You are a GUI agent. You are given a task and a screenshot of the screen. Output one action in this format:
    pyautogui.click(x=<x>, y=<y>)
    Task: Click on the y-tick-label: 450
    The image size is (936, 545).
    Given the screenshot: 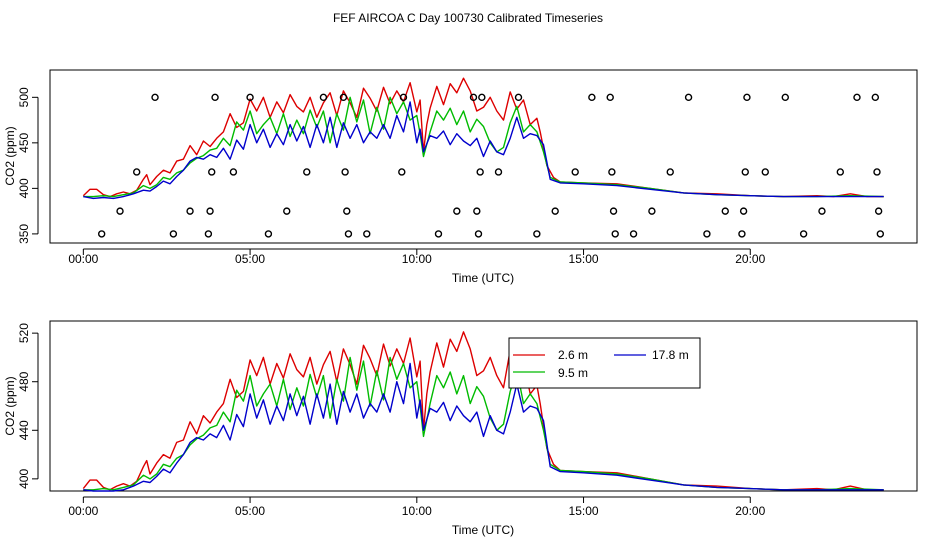 What is the action you would take?
    pyautogui.click(x=24, y=143)
    